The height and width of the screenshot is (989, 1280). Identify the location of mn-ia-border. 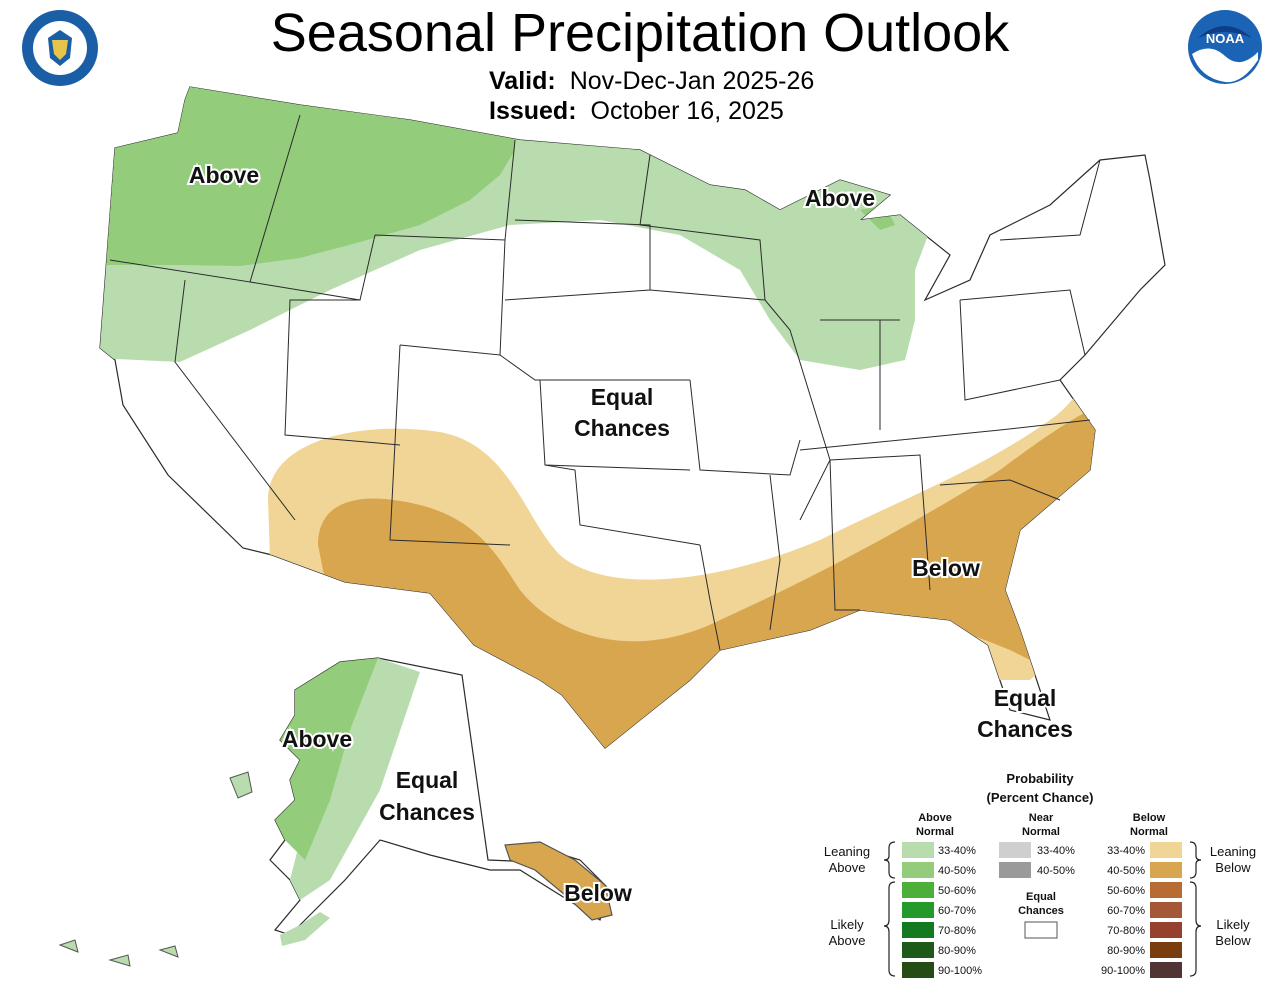
(702, 227).